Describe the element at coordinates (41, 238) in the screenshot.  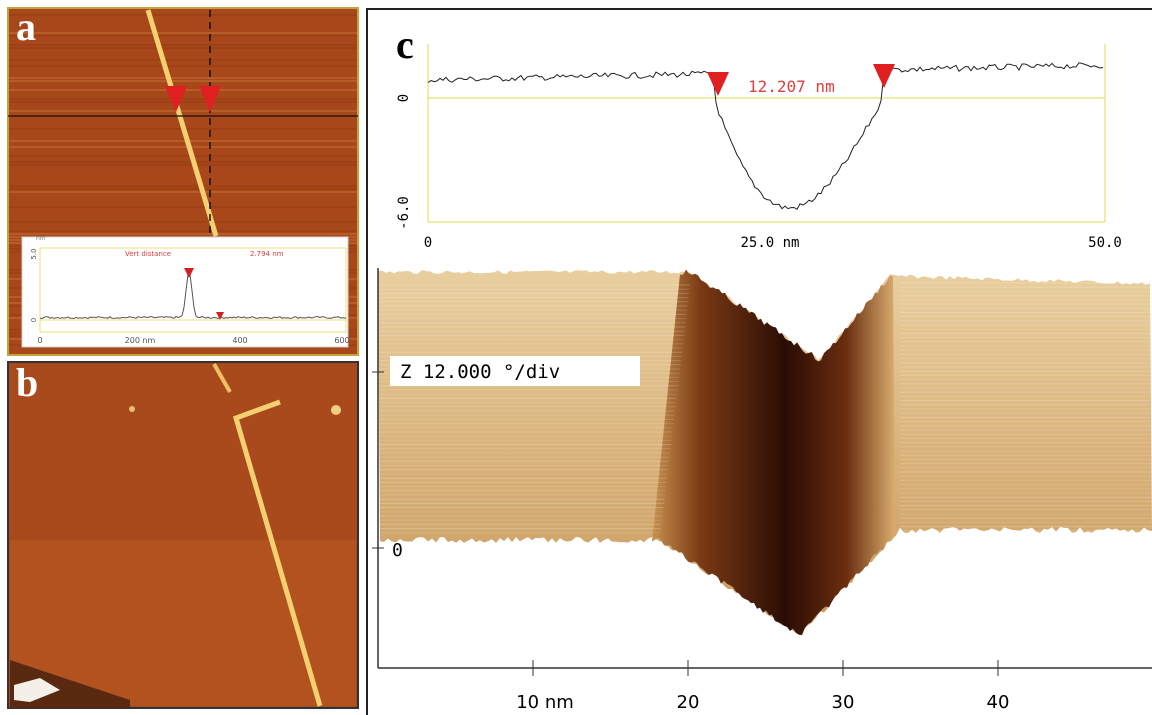
I see `unit-label: nm` at that location.